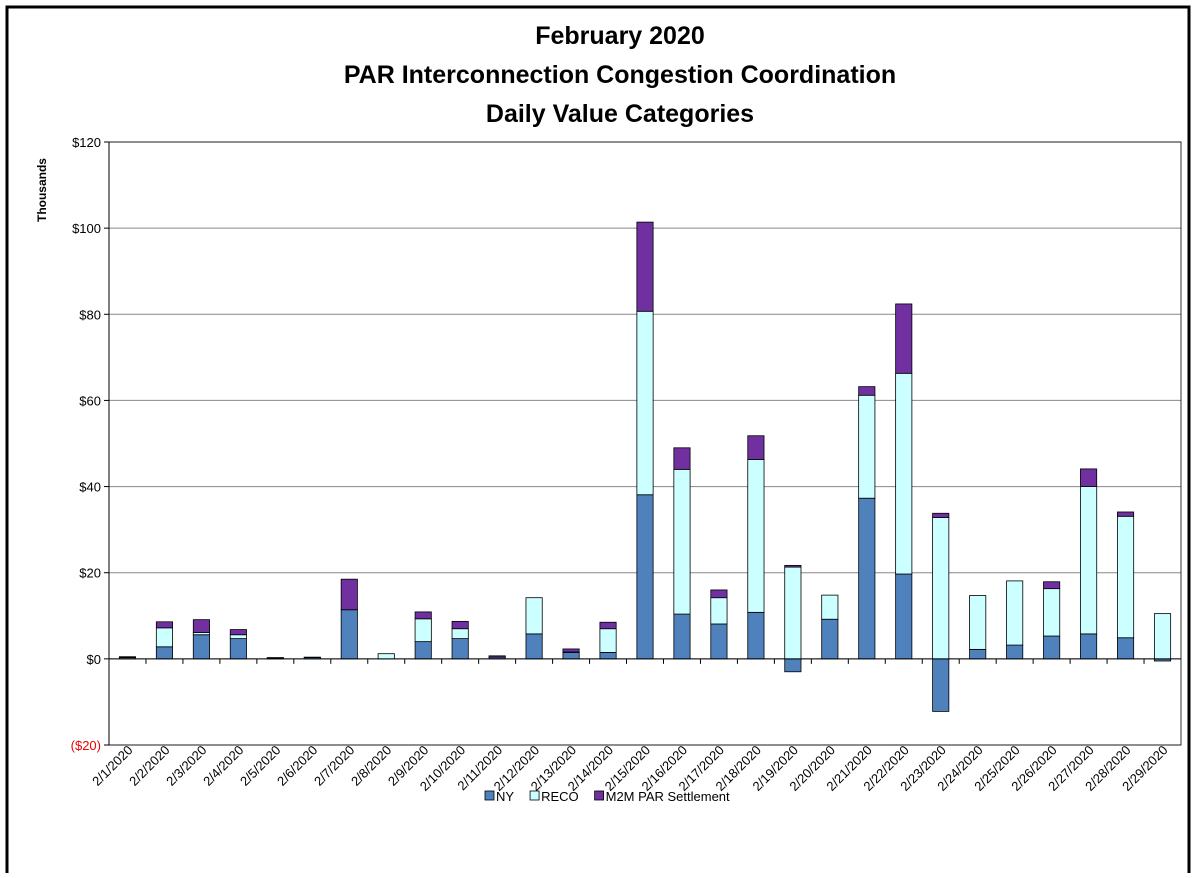 The image size is (1196, 878). What do you see at coordinates (90, 314) in the screenshot?
I see `y-tick-label: $80` at bounding box center [90, 314].